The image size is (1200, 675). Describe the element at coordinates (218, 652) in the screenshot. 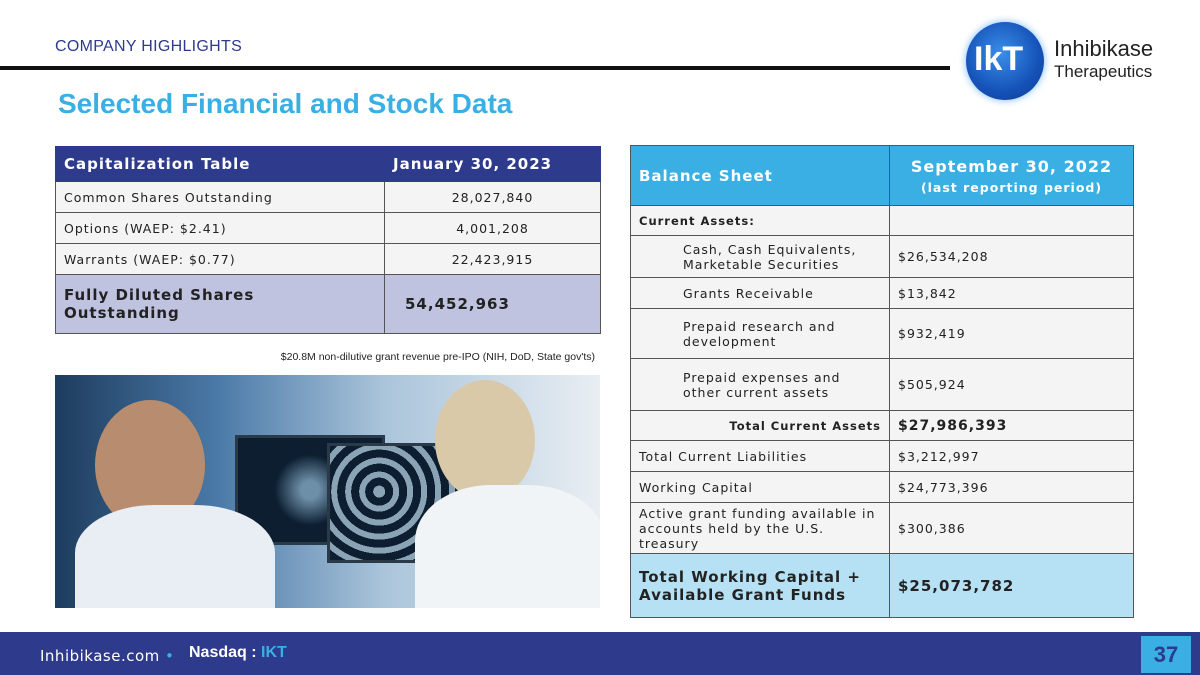

I see `exchange-name: Nasdaq` at that location.